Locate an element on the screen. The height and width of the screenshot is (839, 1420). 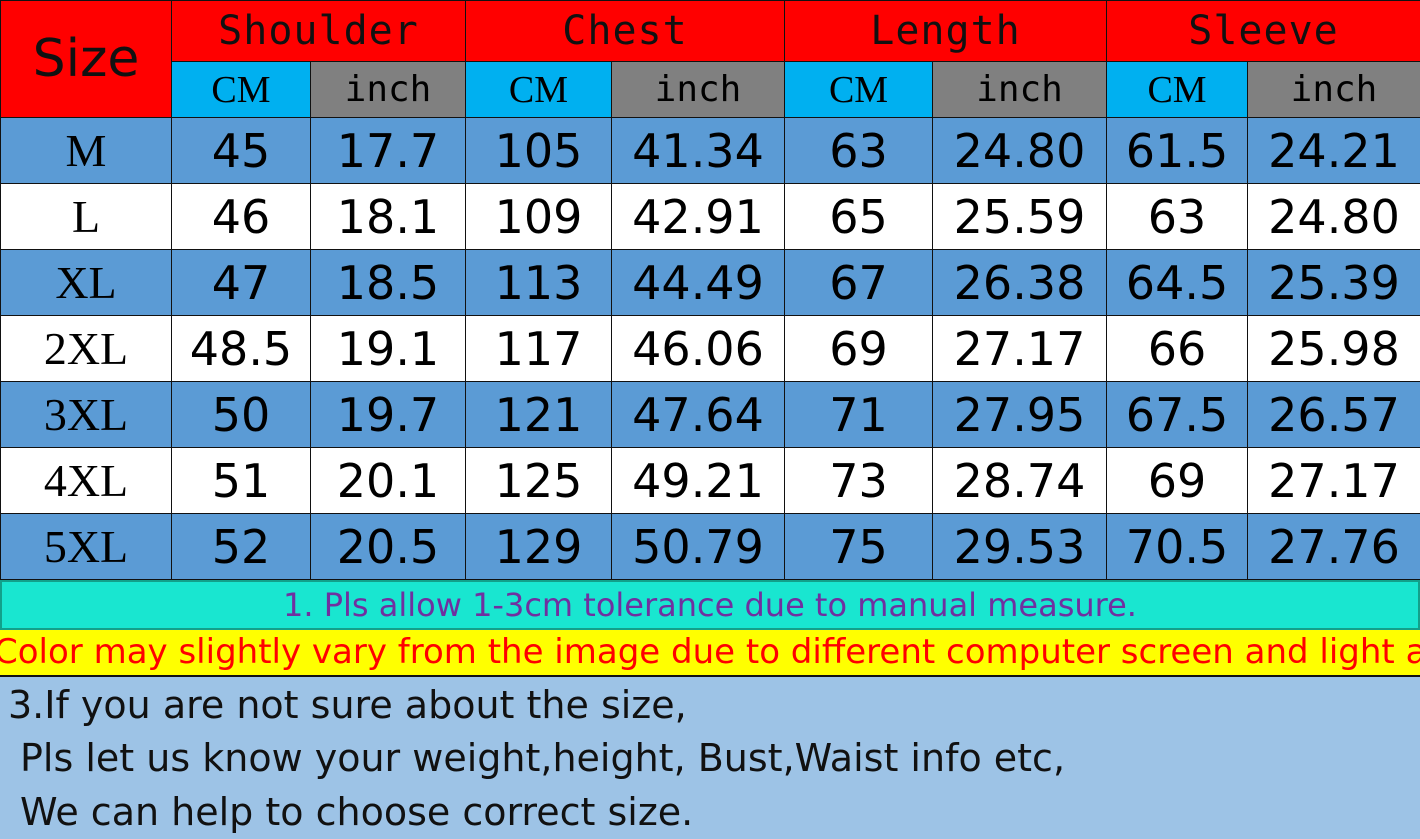
measurement-cell: 75 is located at coordinates (859, 546).